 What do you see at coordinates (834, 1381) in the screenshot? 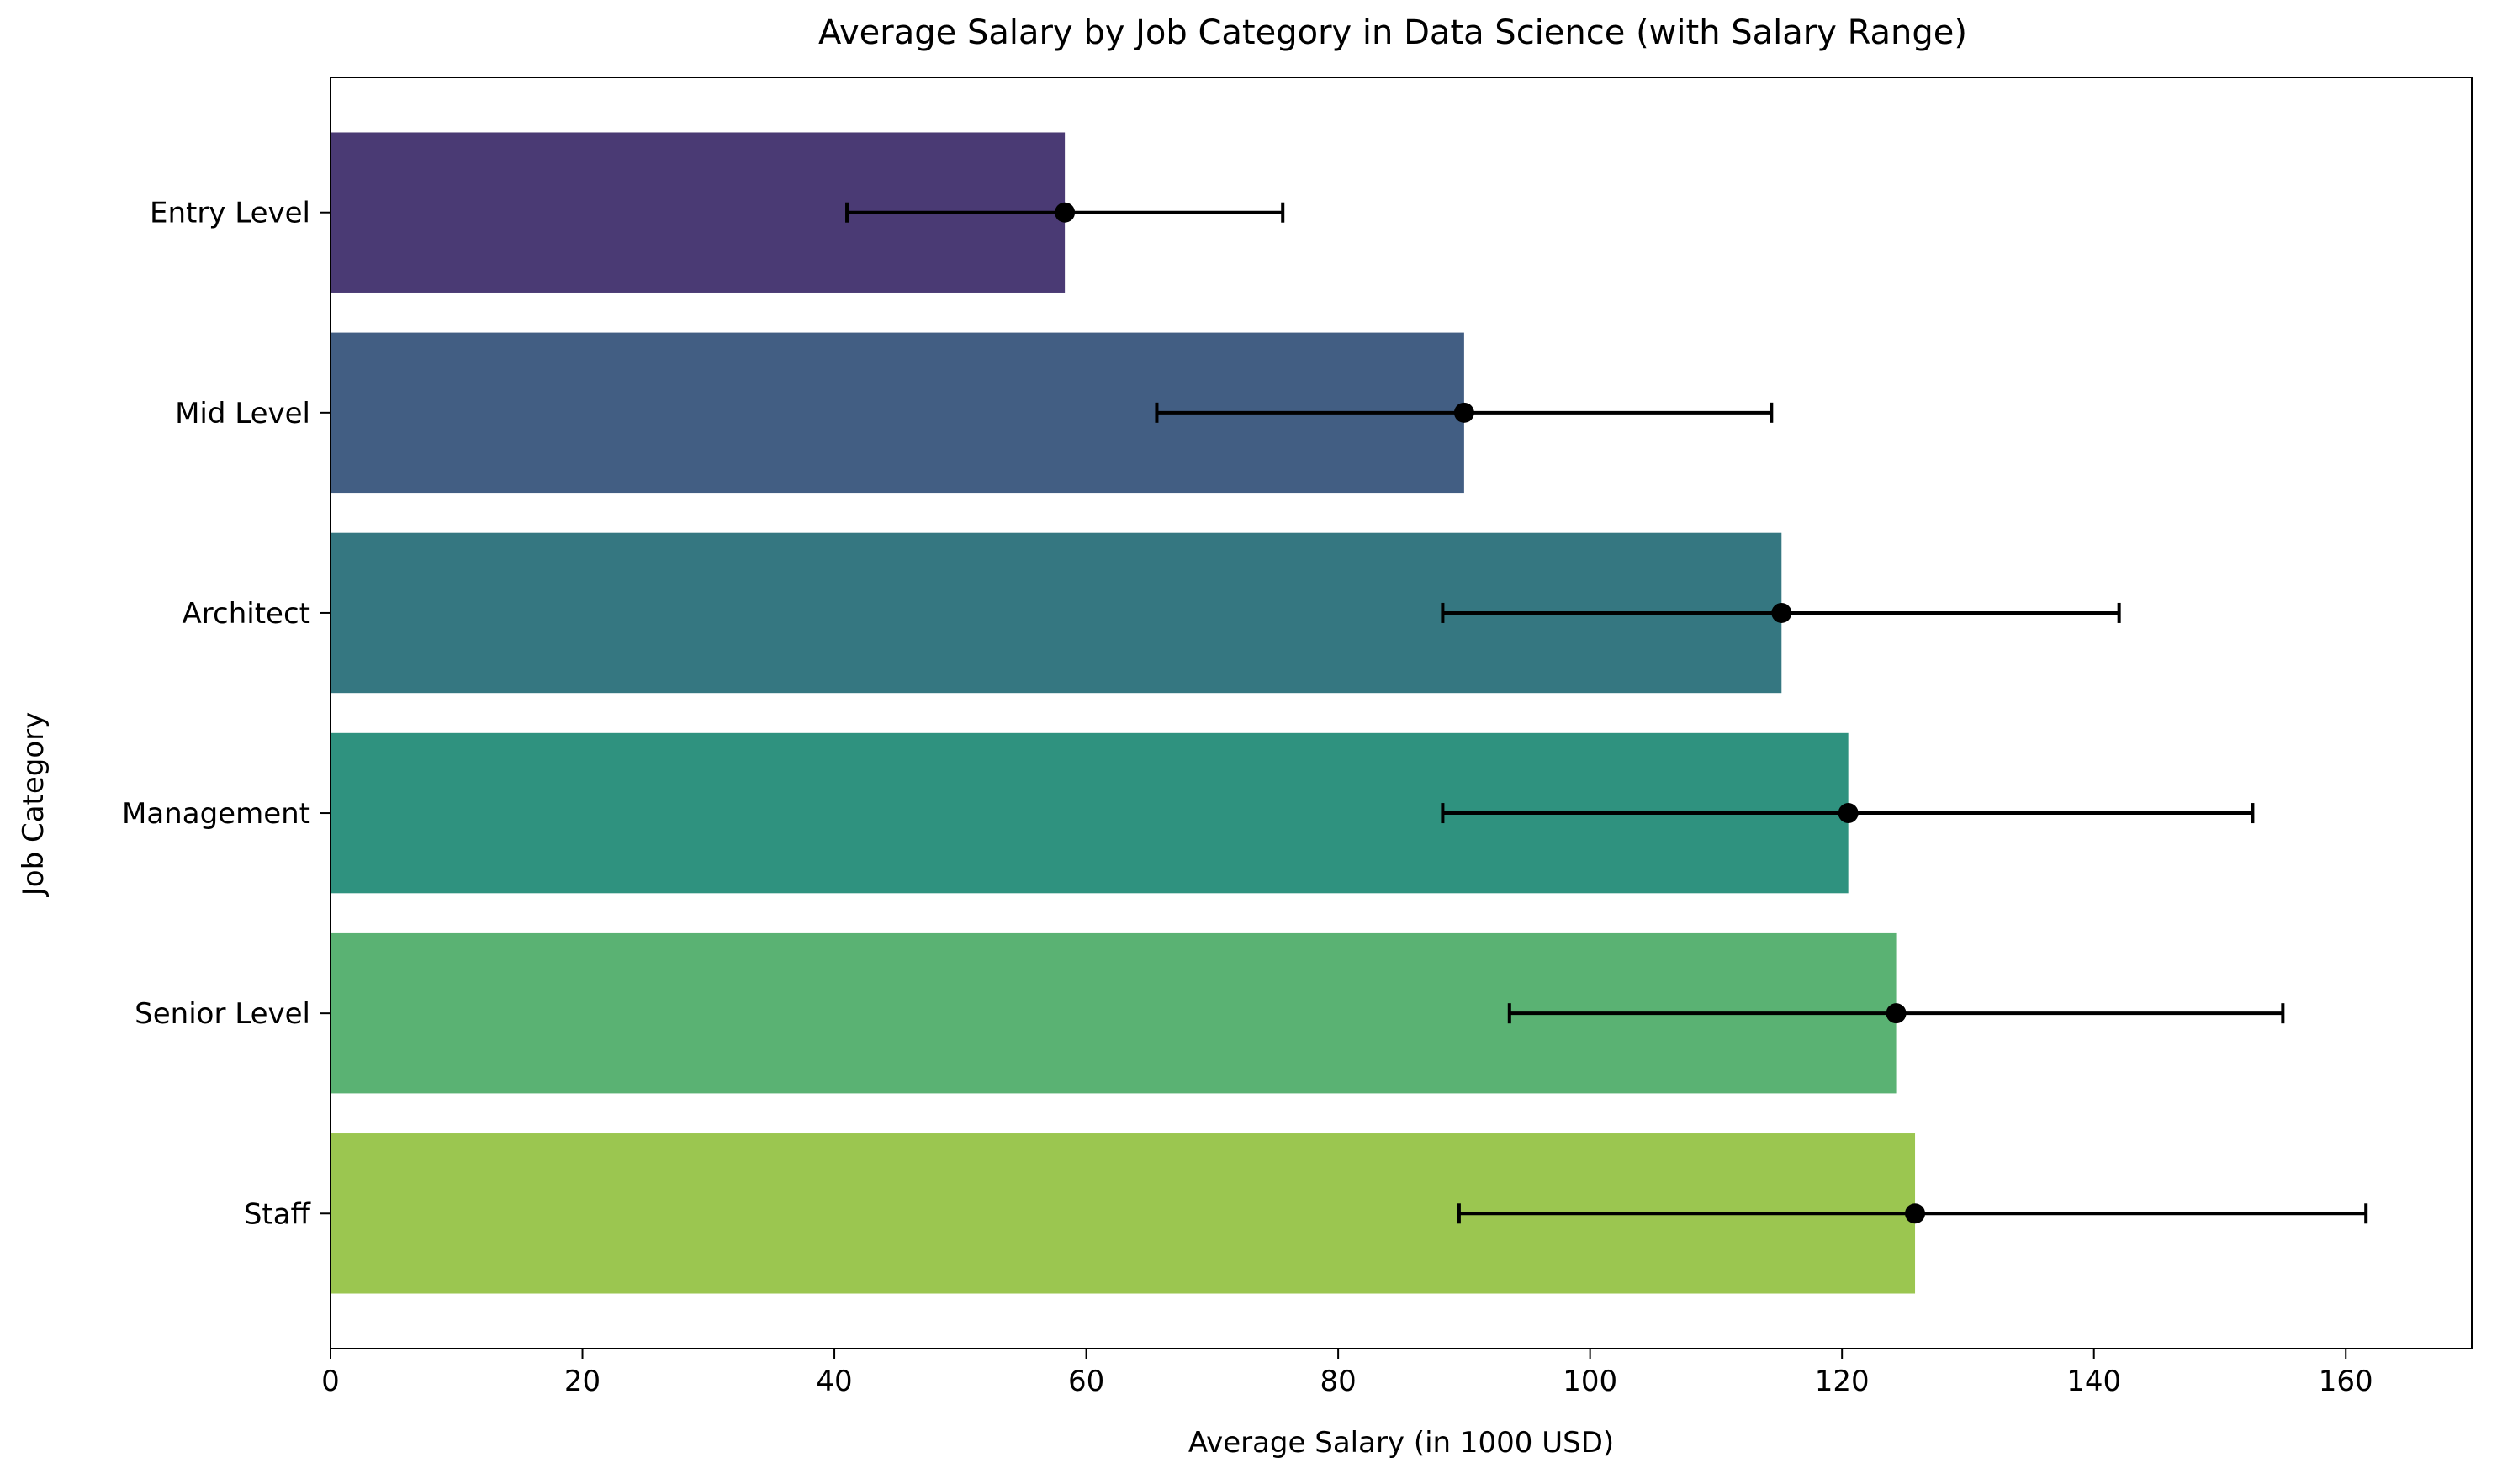
I see `x-tick-label: 40` at bounding box center [834, 1381].